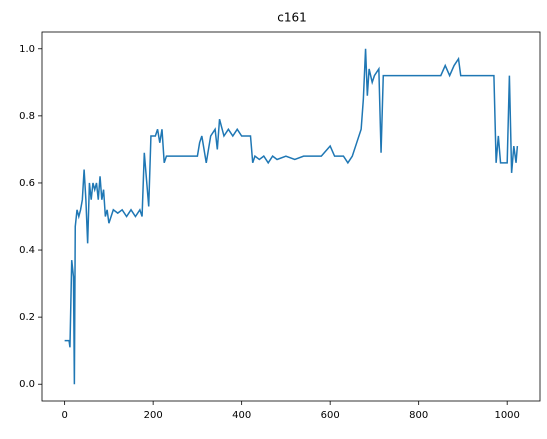  What do you see at coordinates (27, 183) in the screenshot?
I see `y-tick-label: 0.6` at bounding box center [27, 183].